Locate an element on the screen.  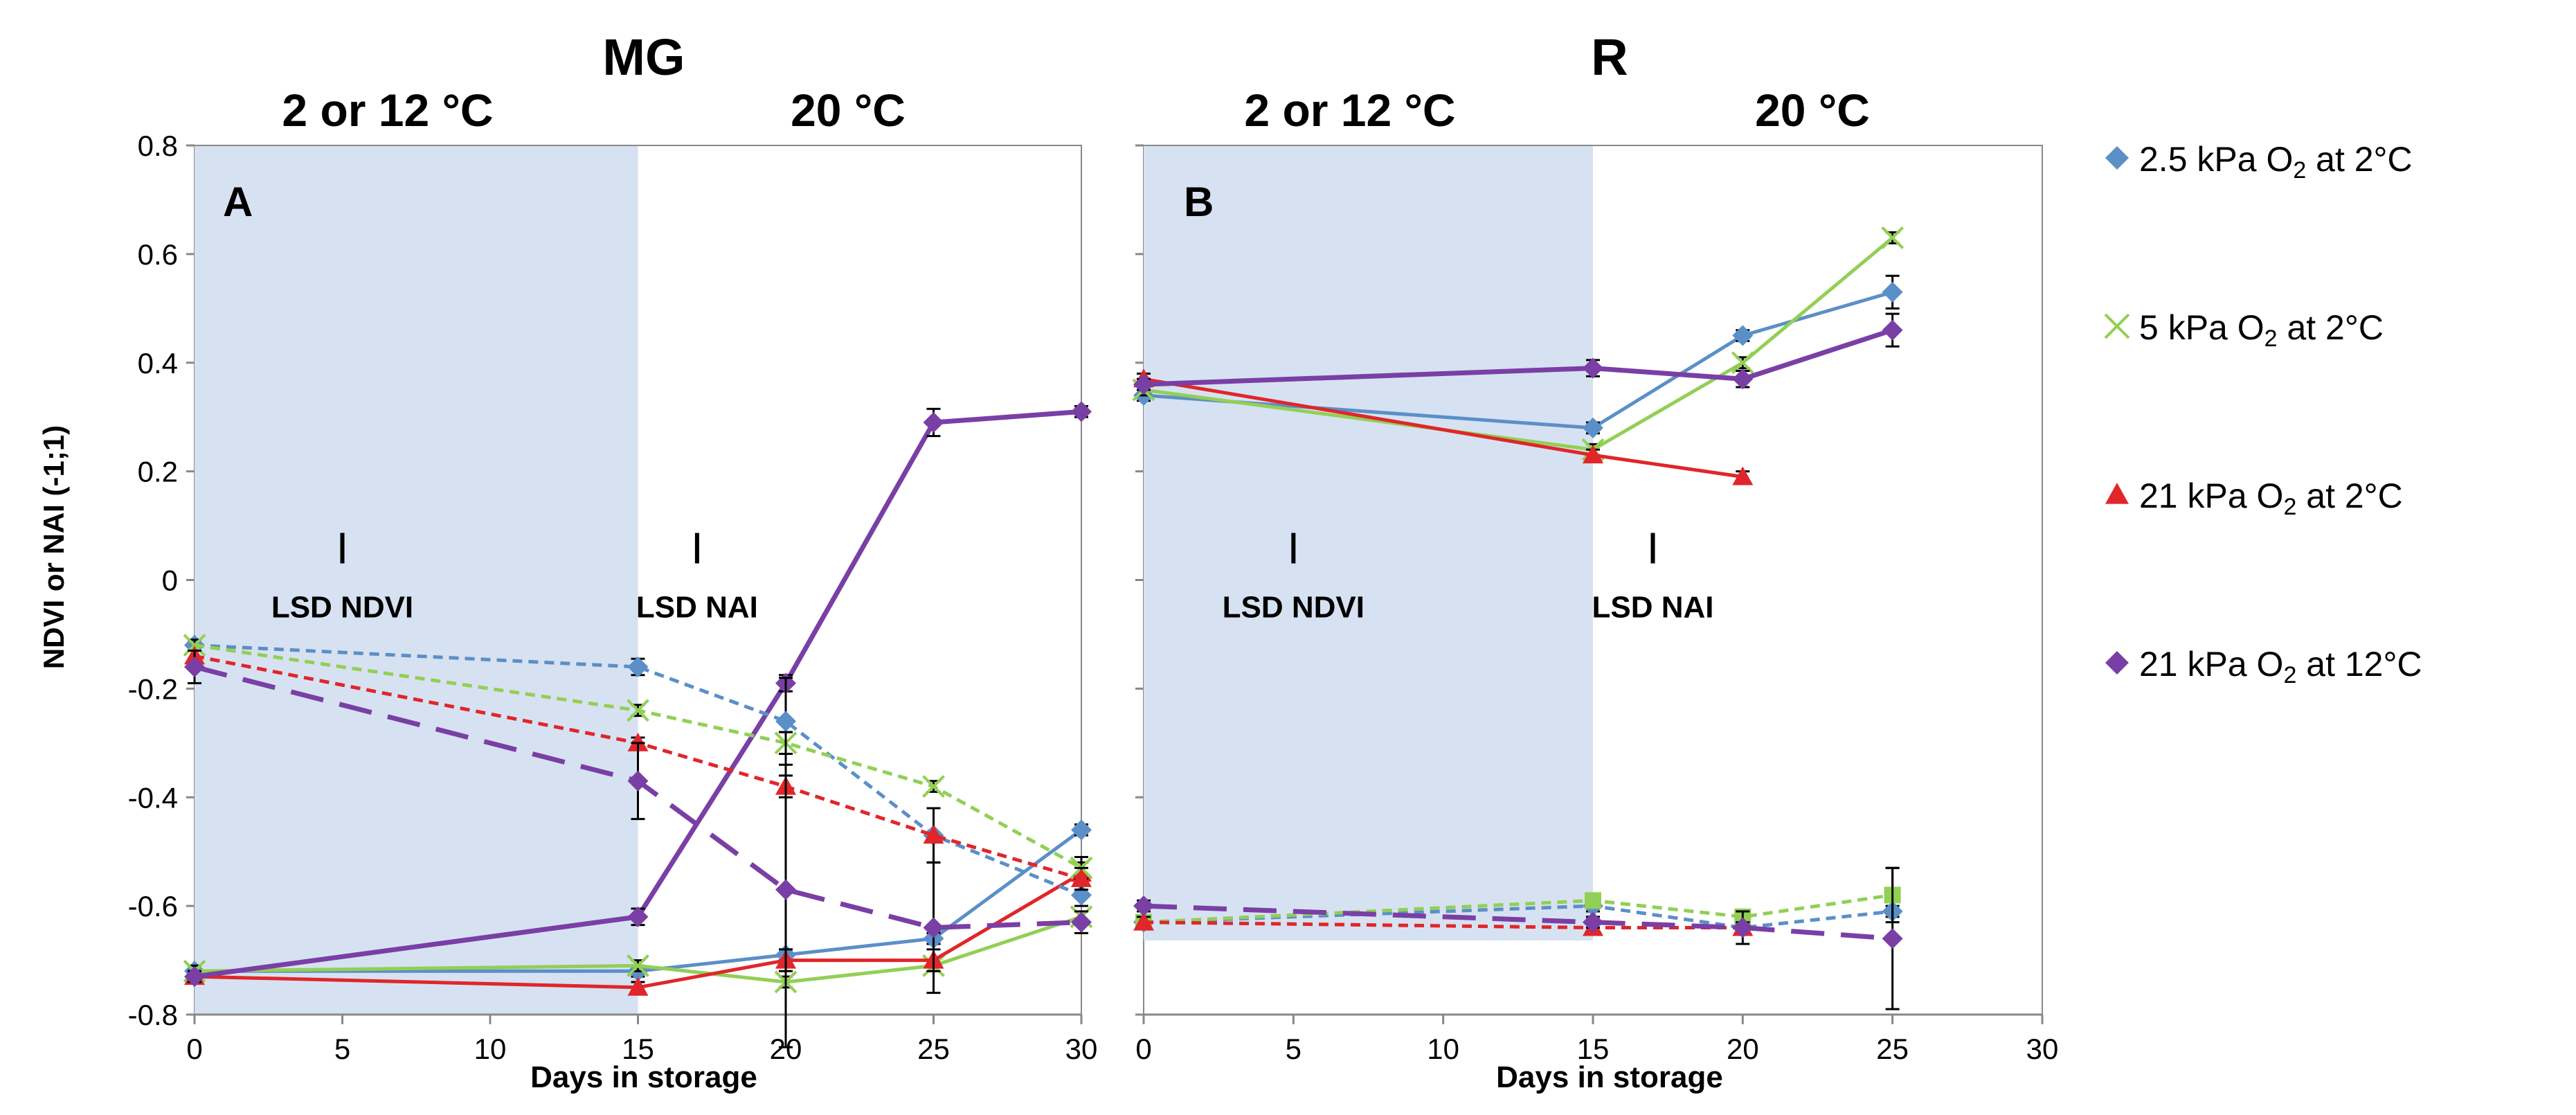
panel-b-shaded-region is located at coordinates (1368, 543).